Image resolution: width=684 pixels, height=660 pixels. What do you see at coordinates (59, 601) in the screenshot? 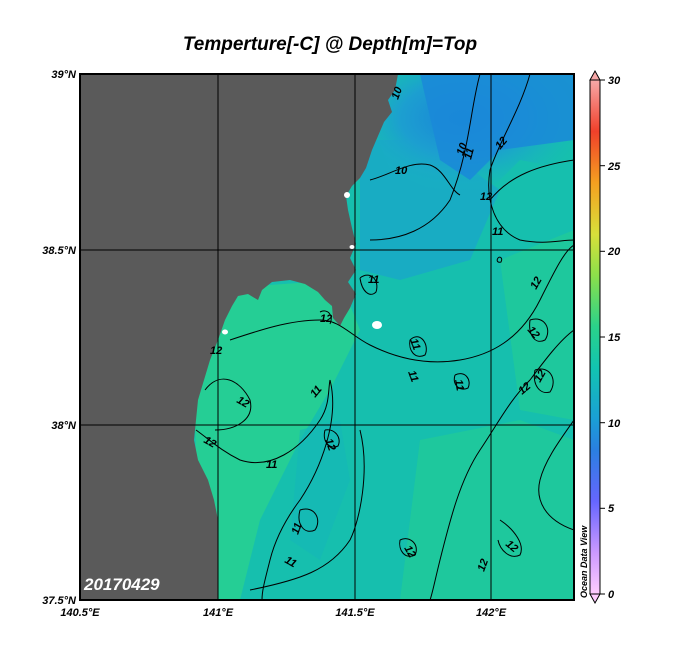
I see `lat-tick-label: 37.5°N` at bounding box center [59, 601].